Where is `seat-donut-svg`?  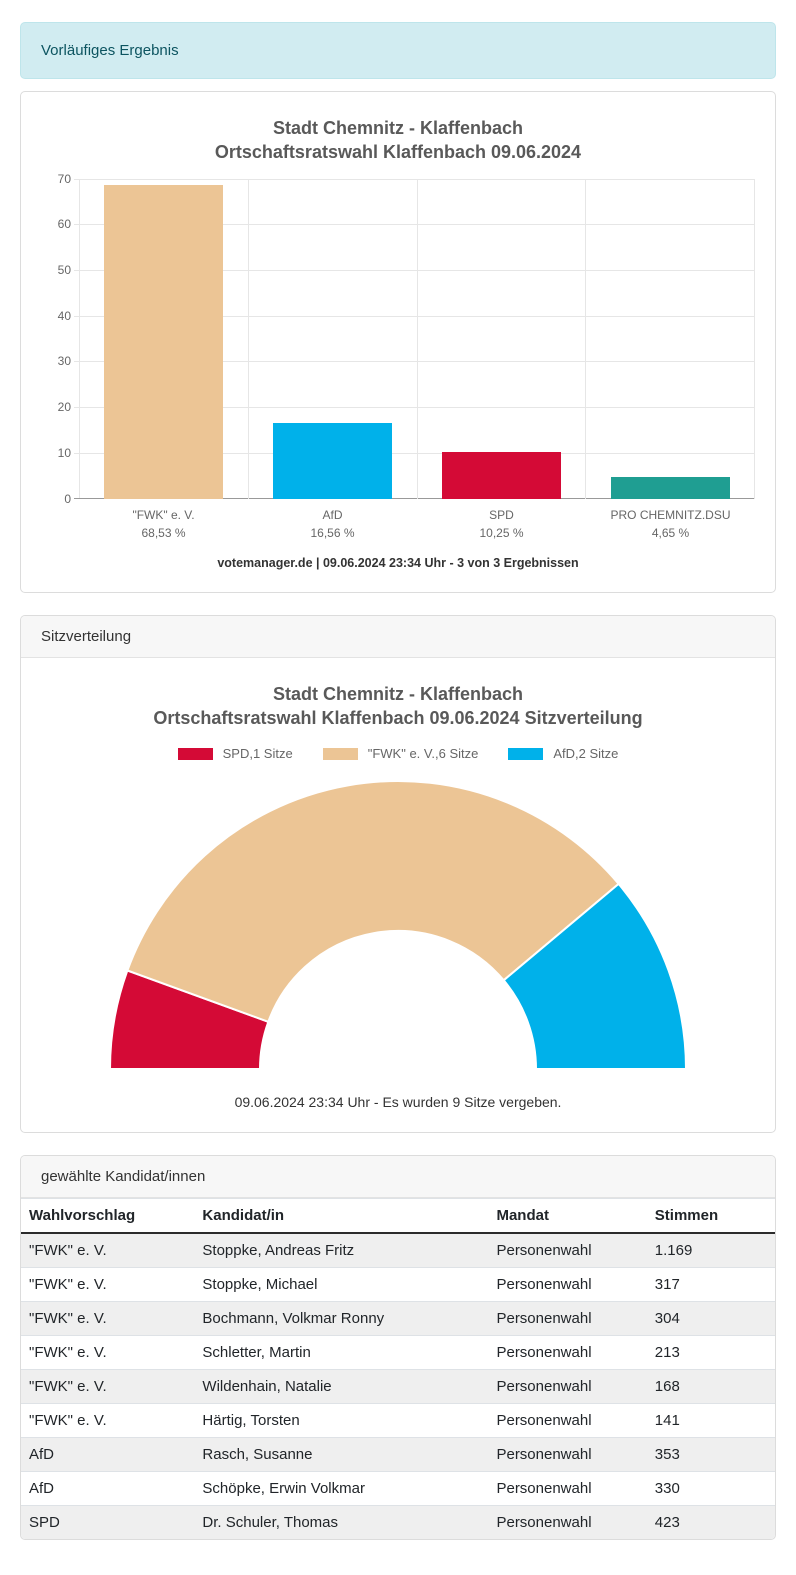
seat-donut-svg is located at coordinates (398, 925).